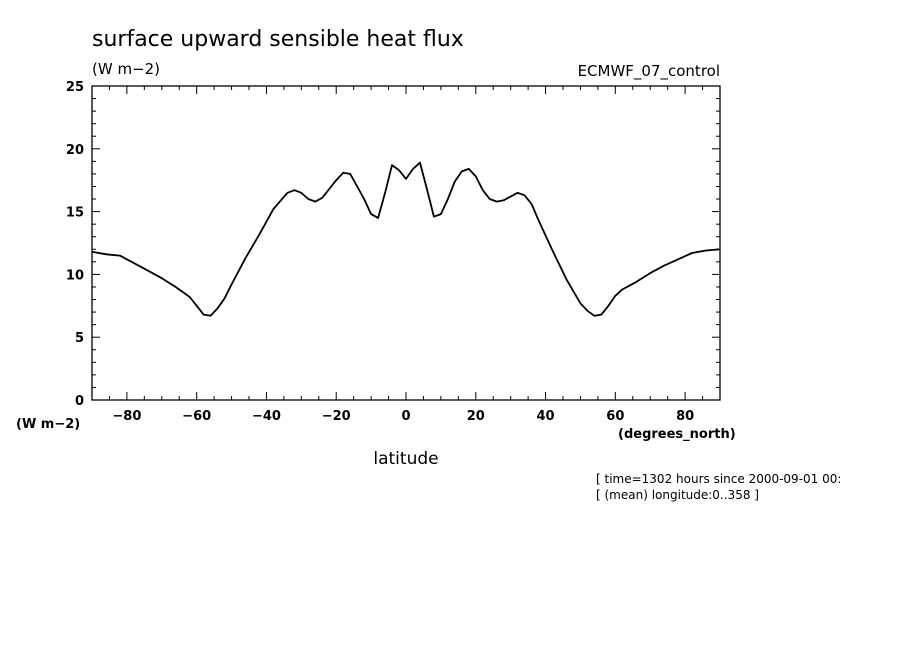 The image size is (904, 654). I want to click on x-tick-label: 20, so click(476, 416).